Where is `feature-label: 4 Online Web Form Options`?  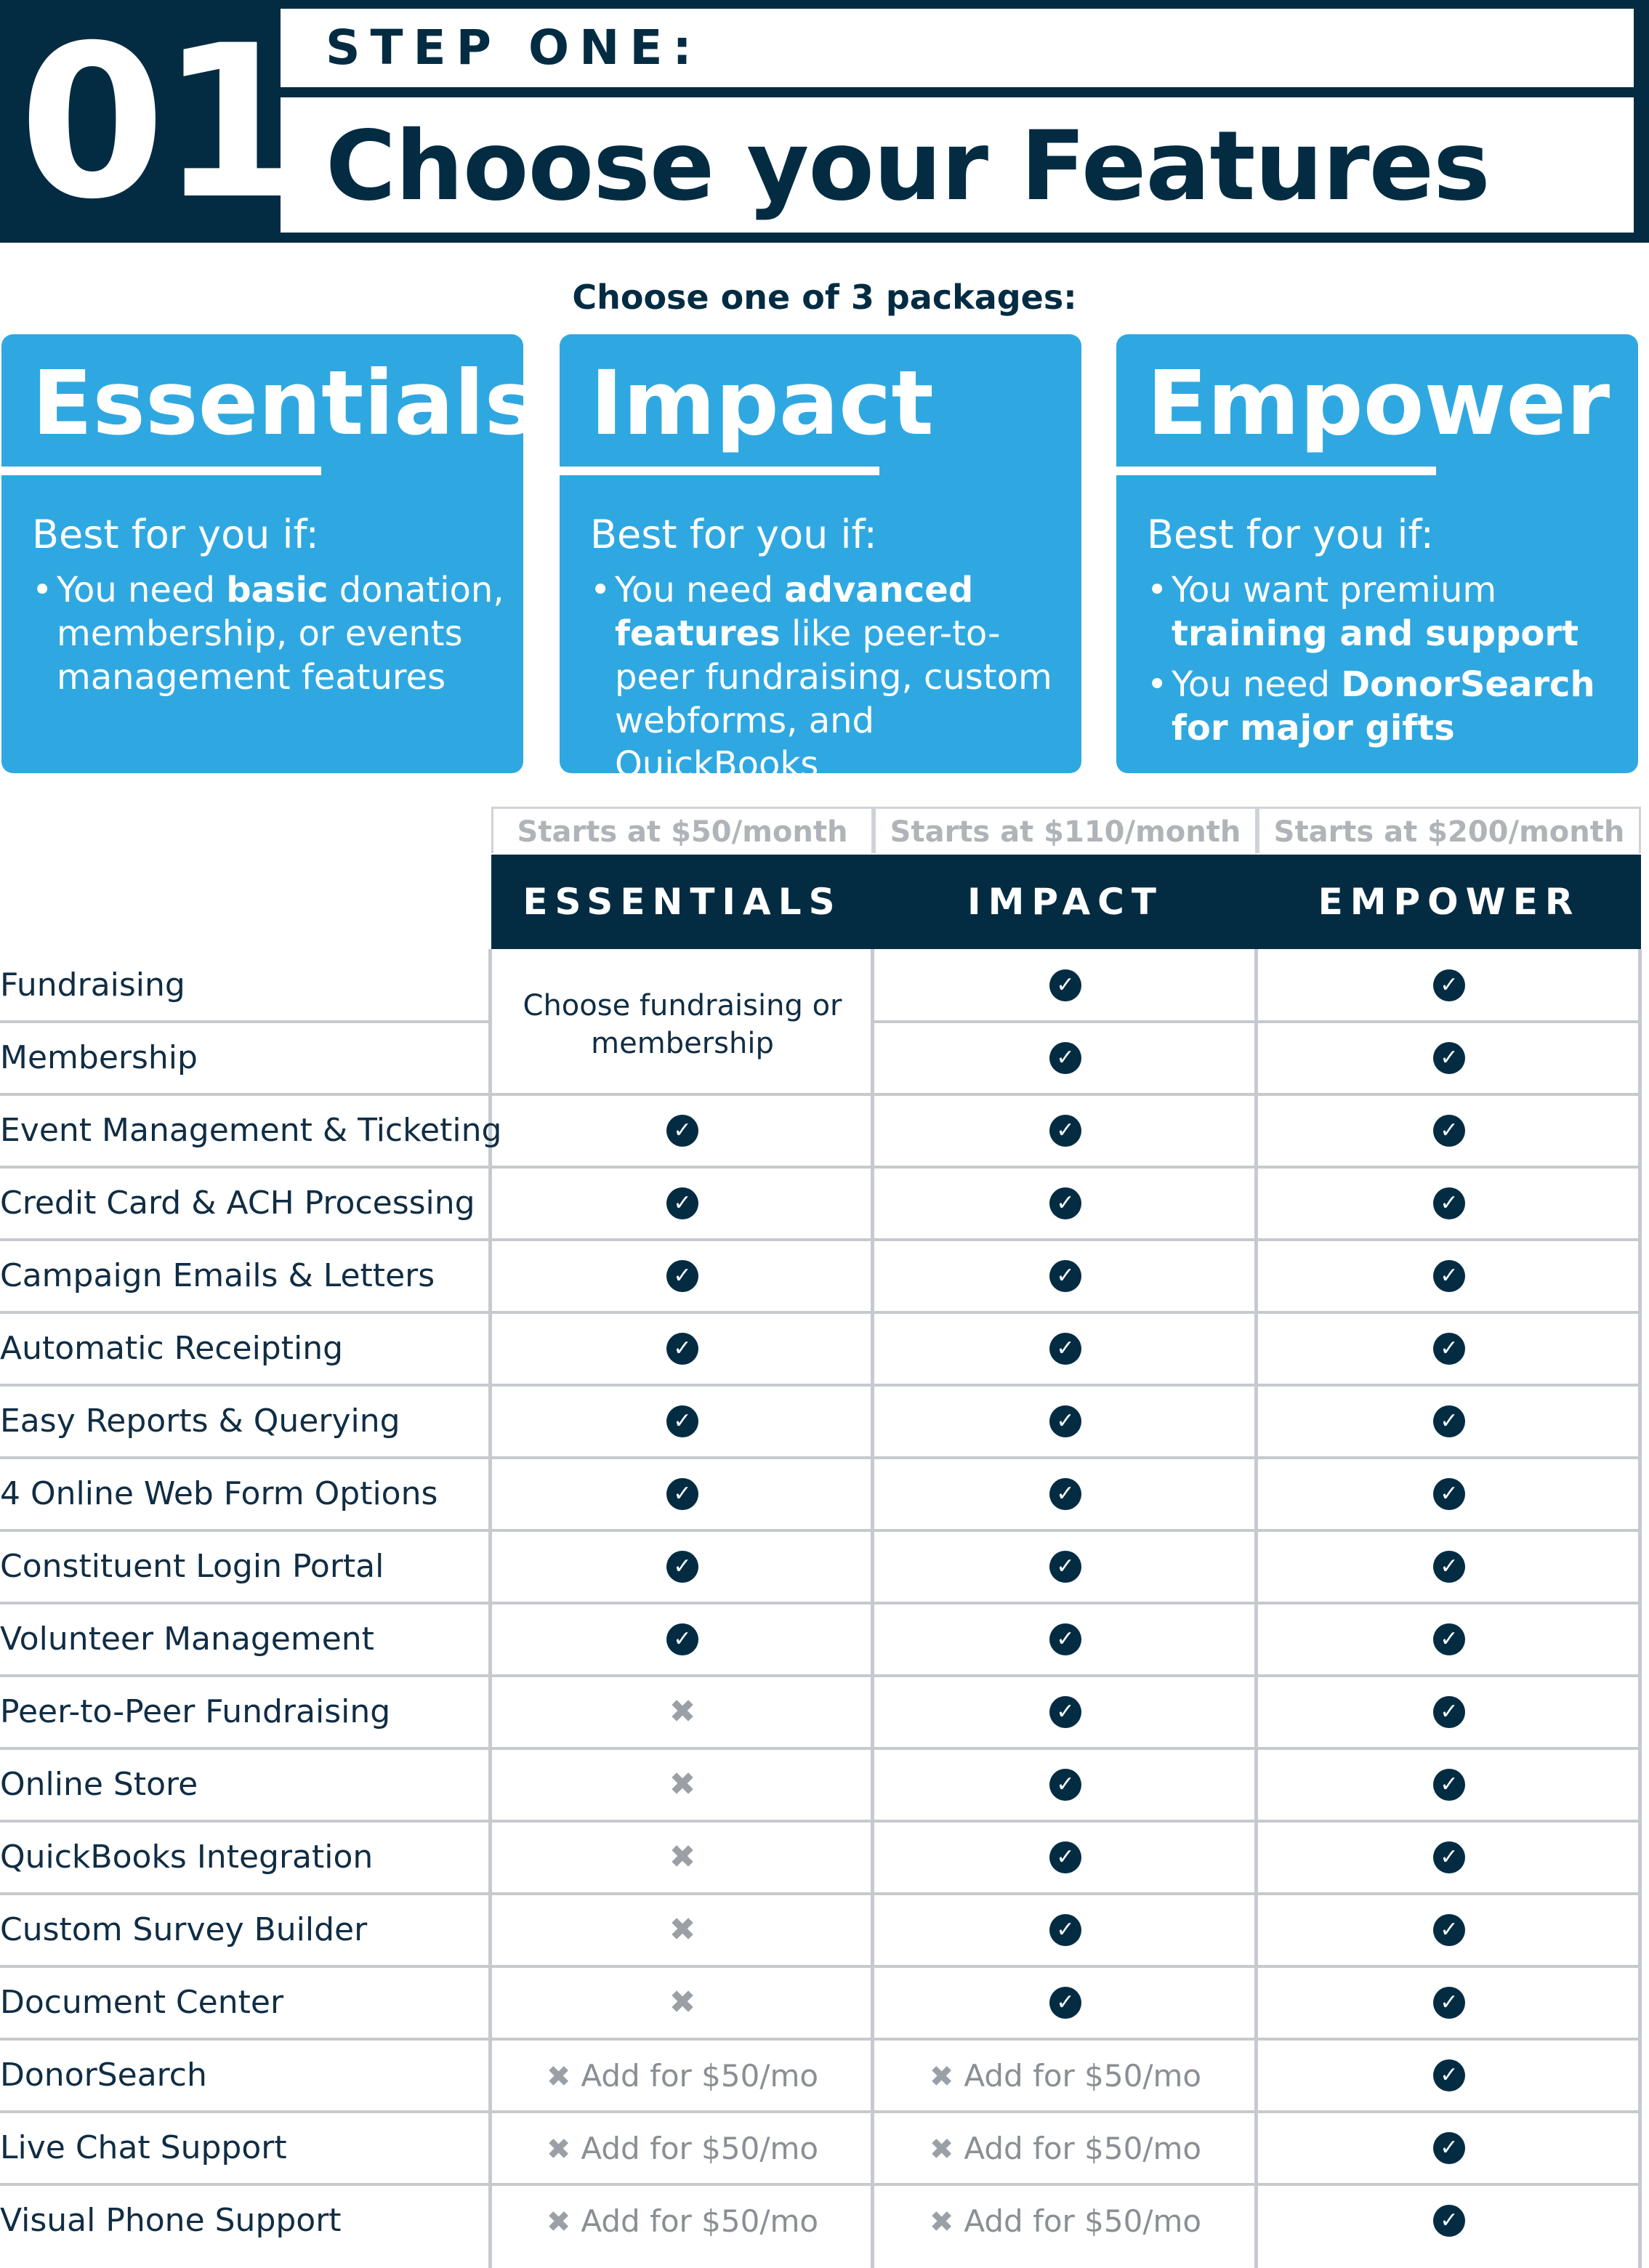
feature-label: 4 Online Web Form Options is located at coordinates (219, 1493).